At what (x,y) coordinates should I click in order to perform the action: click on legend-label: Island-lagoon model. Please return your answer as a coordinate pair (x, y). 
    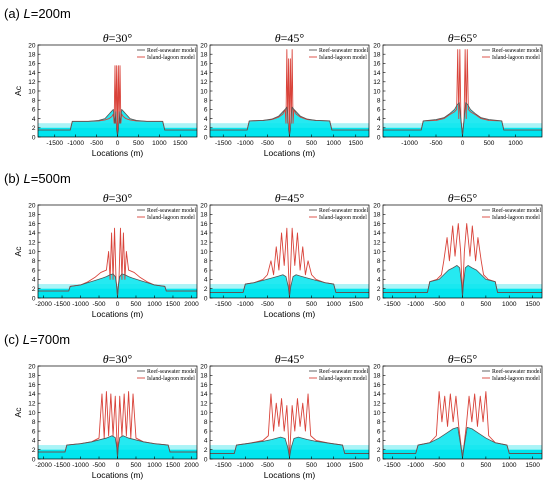
    Looking at the image, I should click on (343, 218).